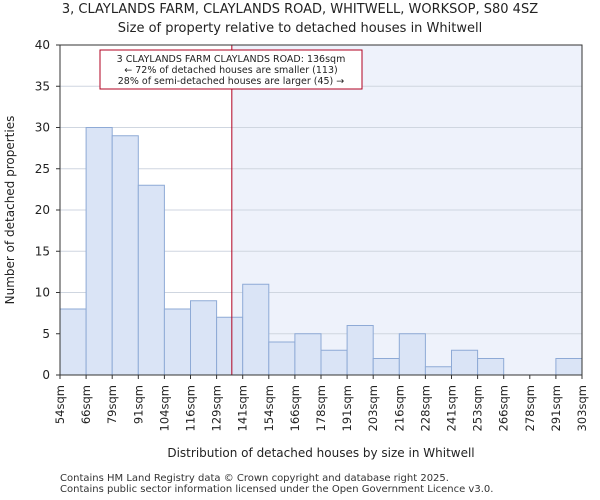  Describe the element at coordinates (191, 408) in the screenshot. I see `x-tick-label: 116sqm` at that location.